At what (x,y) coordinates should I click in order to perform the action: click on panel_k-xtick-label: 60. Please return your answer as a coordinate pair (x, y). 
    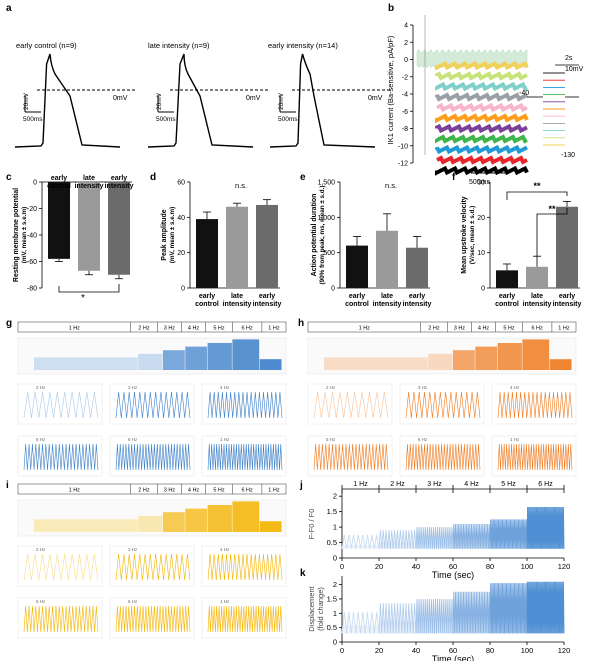
    Looking at the image, I should click on (453, 650).